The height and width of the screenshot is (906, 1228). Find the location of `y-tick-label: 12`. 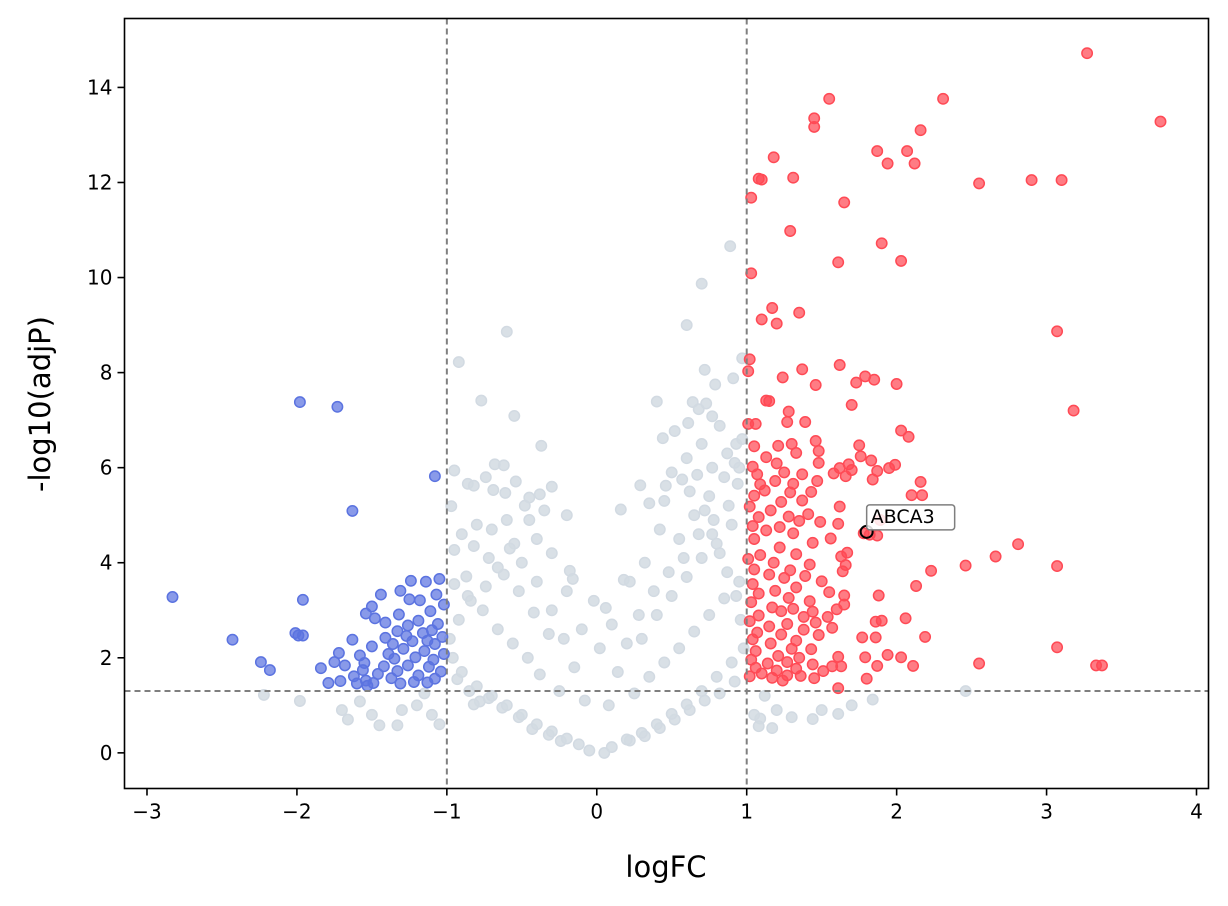

y-tick-label: 12 is located at coordinates (99, 182).